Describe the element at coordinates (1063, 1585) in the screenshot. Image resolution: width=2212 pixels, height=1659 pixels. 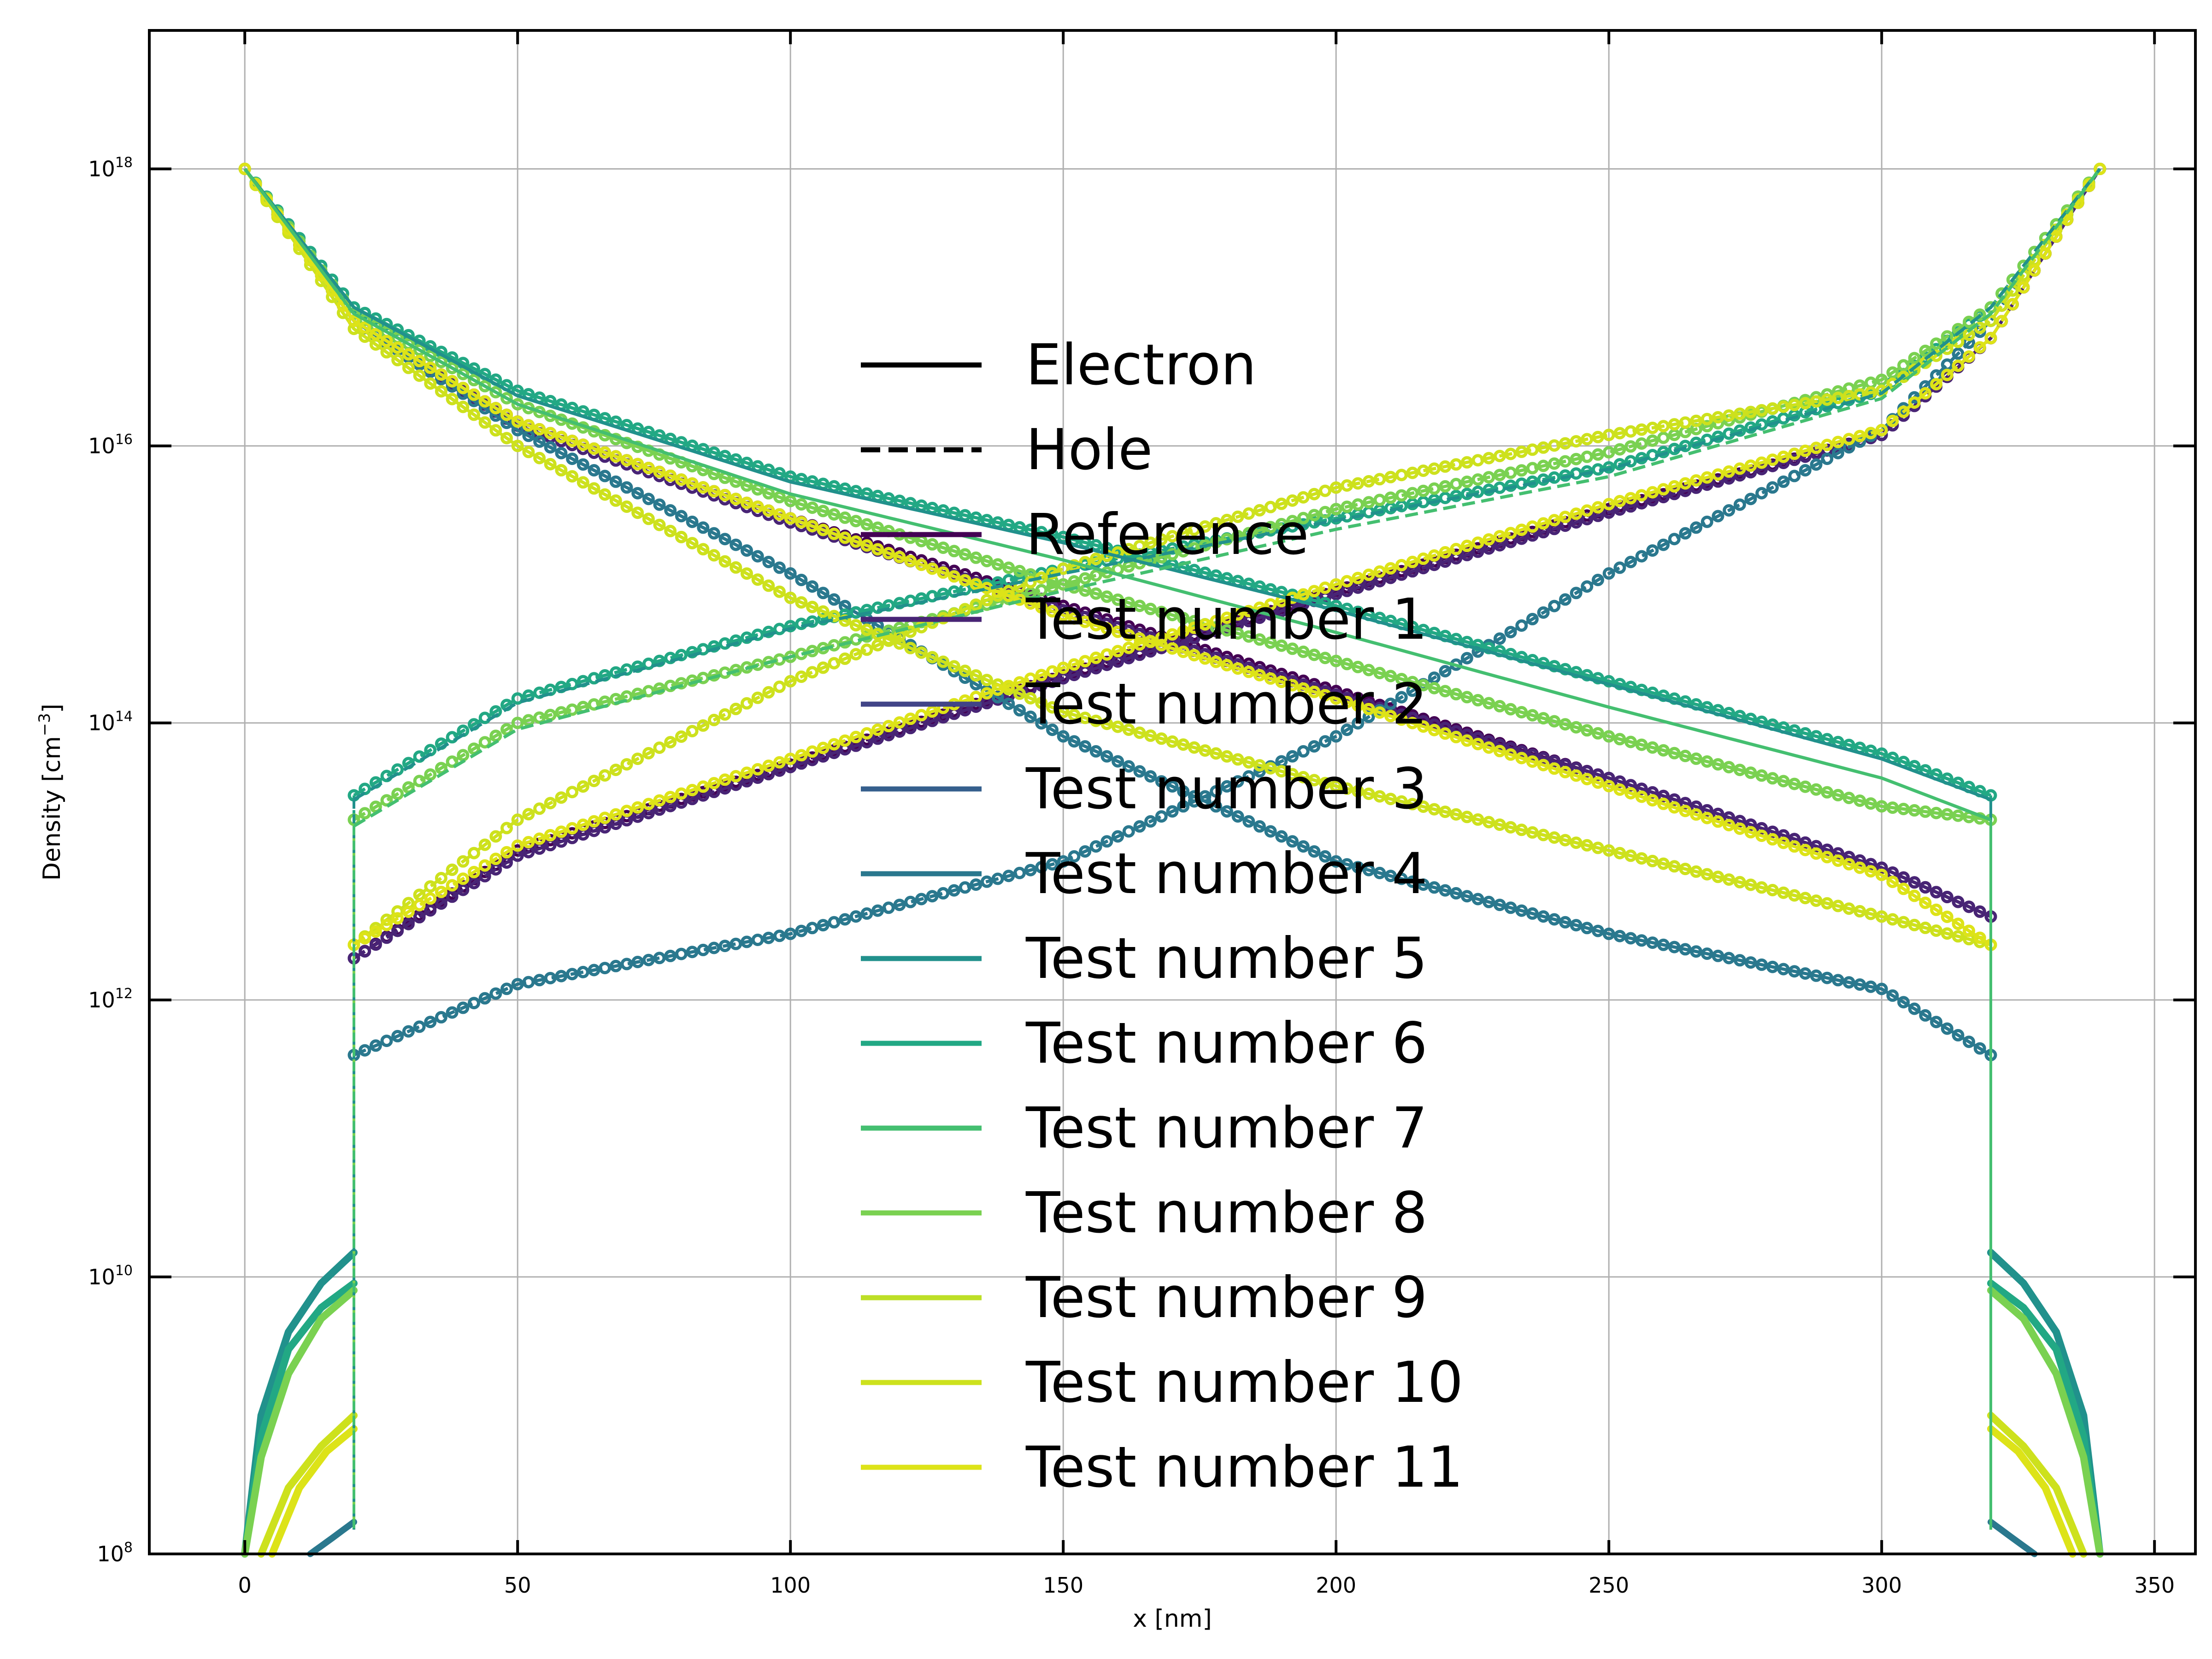
I see `x-tick-label: 150` at that location.